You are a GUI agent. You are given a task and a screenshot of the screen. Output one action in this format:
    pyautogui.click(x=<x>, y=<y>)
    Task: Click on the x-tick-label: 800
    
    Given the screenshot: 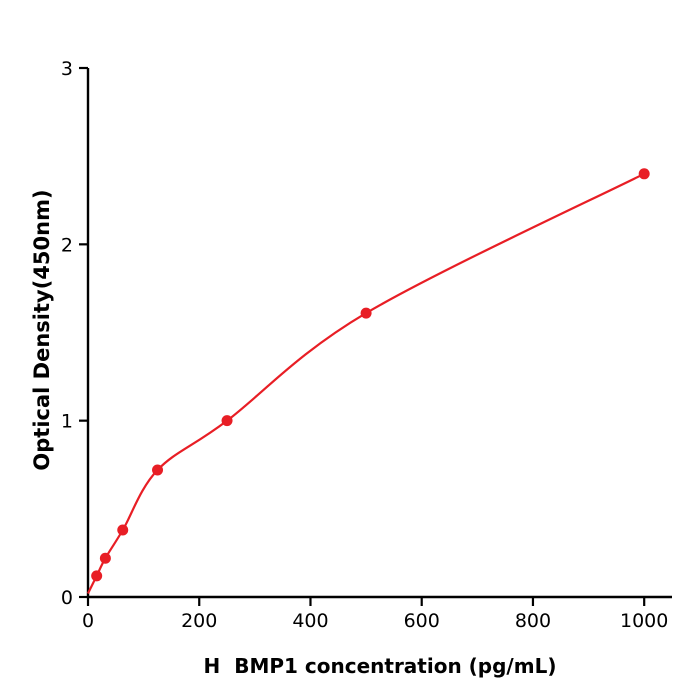 What is the action you would take?
    pyautogui.click(x=533, y=621)
    